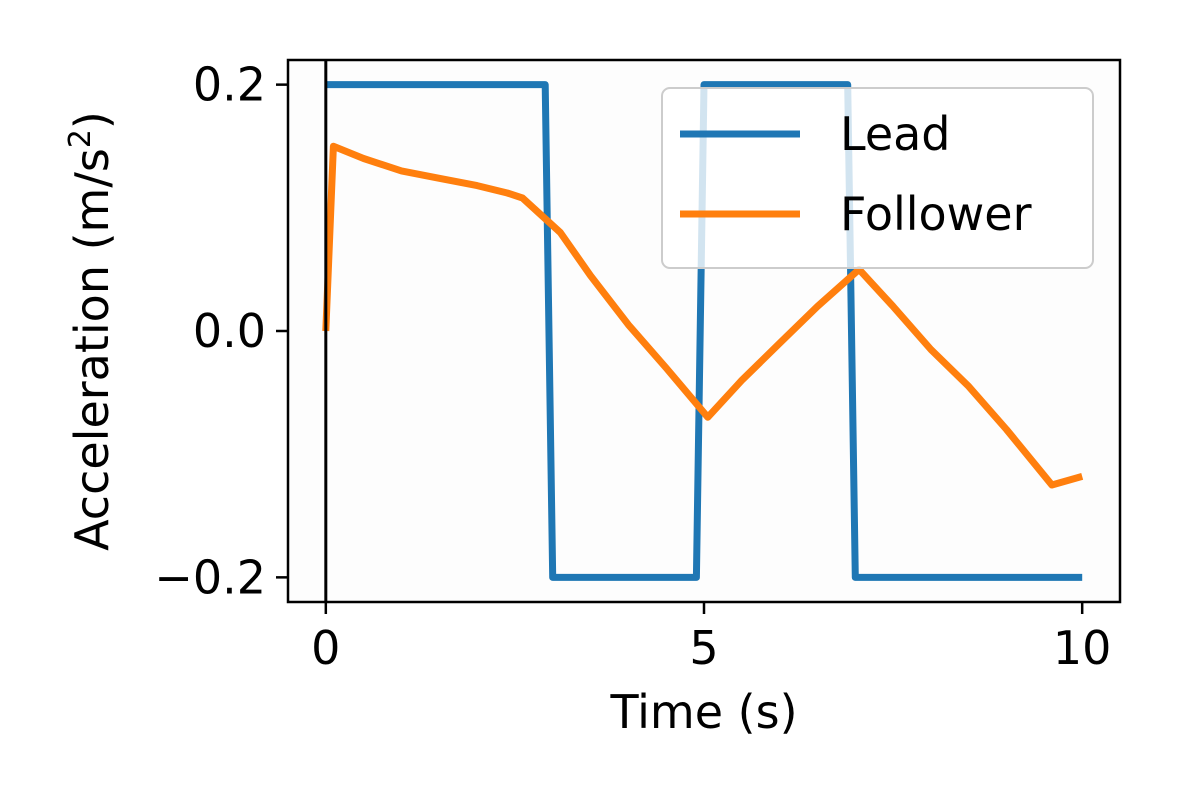  I want to click on y-axis-ticks: 0.2 0.0 −0.2, so click(221, 331).